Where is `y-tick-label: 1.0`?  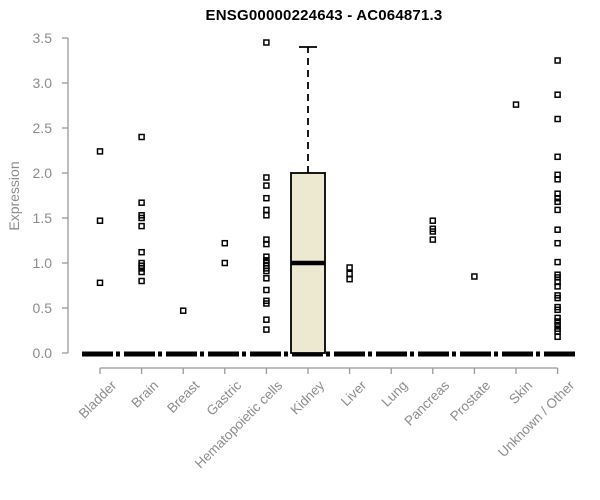
y-tick-label: 1.0 is located at coordinates (42, 263).